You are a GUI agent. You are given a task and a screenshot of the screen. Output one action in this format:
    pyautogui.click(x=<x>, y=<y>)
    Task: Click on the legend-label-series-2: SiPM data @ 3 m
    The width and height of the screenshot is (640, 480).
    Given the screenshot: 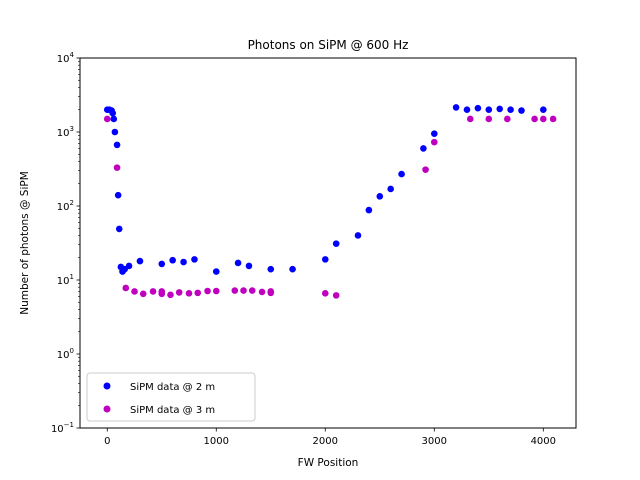 What is the action you would take?
    pyautogui.click(x=172, y=410)
    